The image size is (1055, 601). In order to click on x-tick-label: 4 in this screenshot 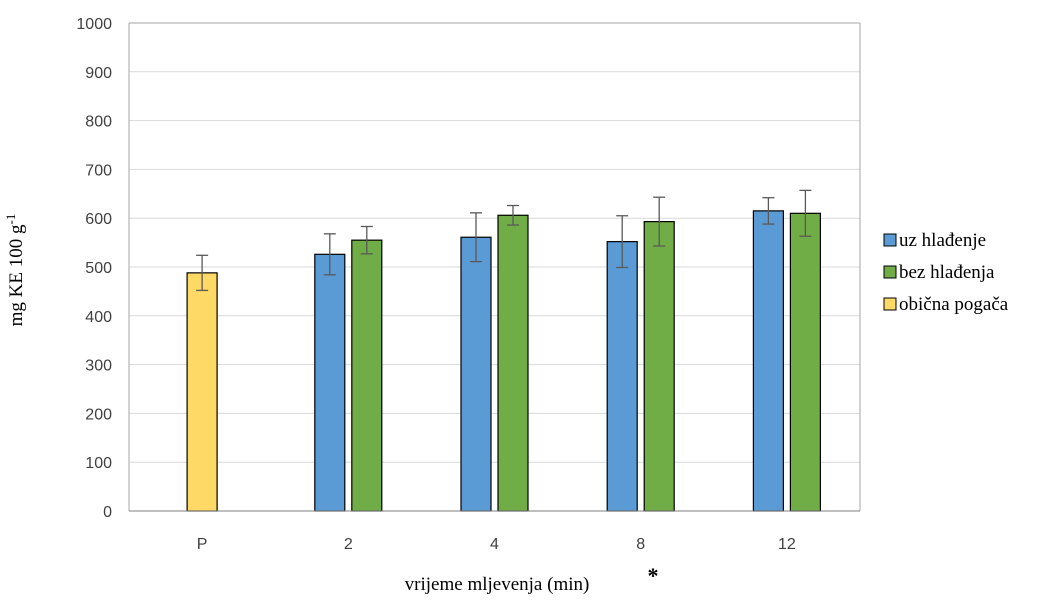, I will do `click(494, 544)`.